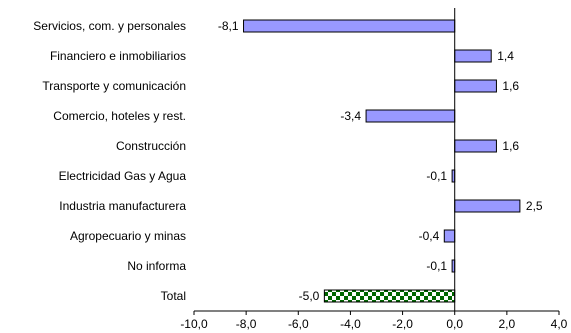 Image resolution: width=571 pixels, height=333 pixels. Describe the element at coordinates (350, 116) in the screenshot. I see `data-label: -3,4` at that location.